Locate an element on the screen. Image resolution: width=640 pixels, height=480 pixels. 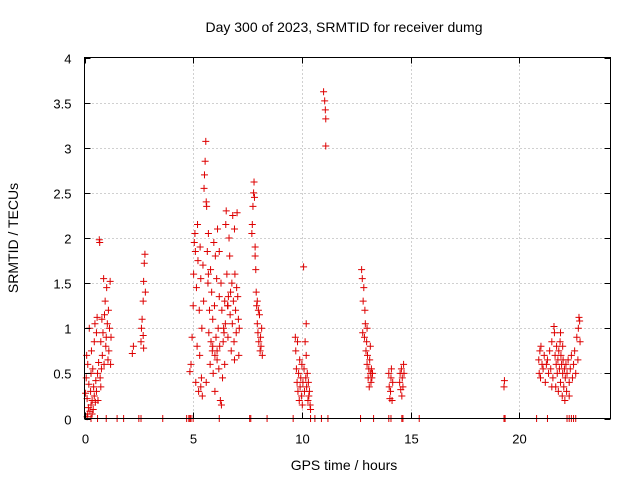
x-tick-label: 20 is located at coordinates (519, 439).